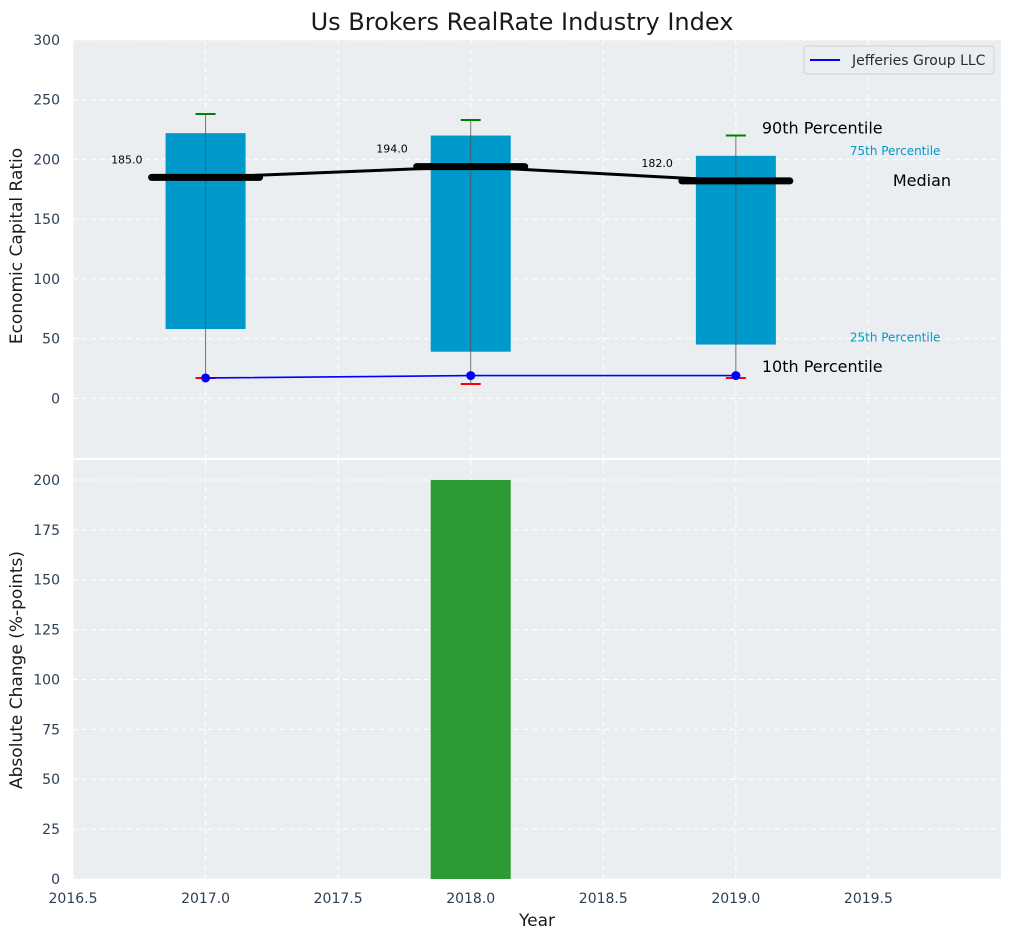 This screenshot has height=940, width=1012. I want to click on legend: Jefferies Group LLC, so click(899, 60).